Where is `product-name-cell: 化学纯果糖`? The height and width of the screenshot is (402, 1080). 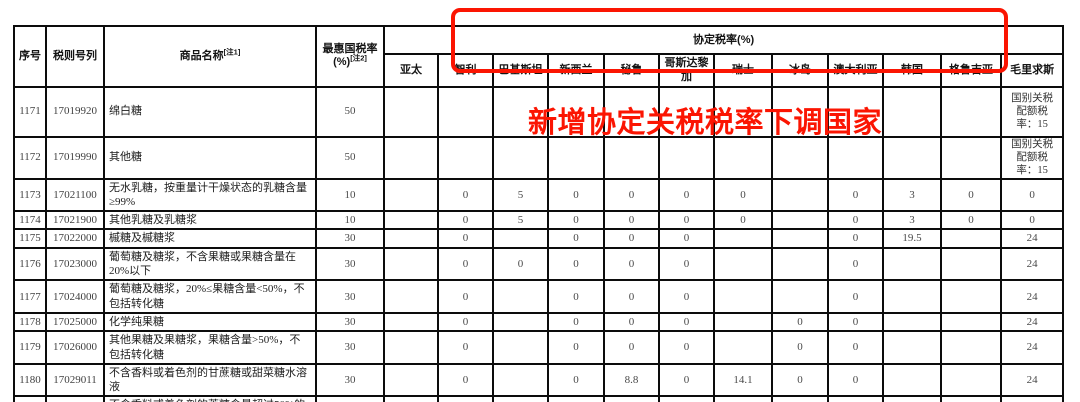 product-name-cell: 化学纯果糖 is located at coordinates (210, 322).